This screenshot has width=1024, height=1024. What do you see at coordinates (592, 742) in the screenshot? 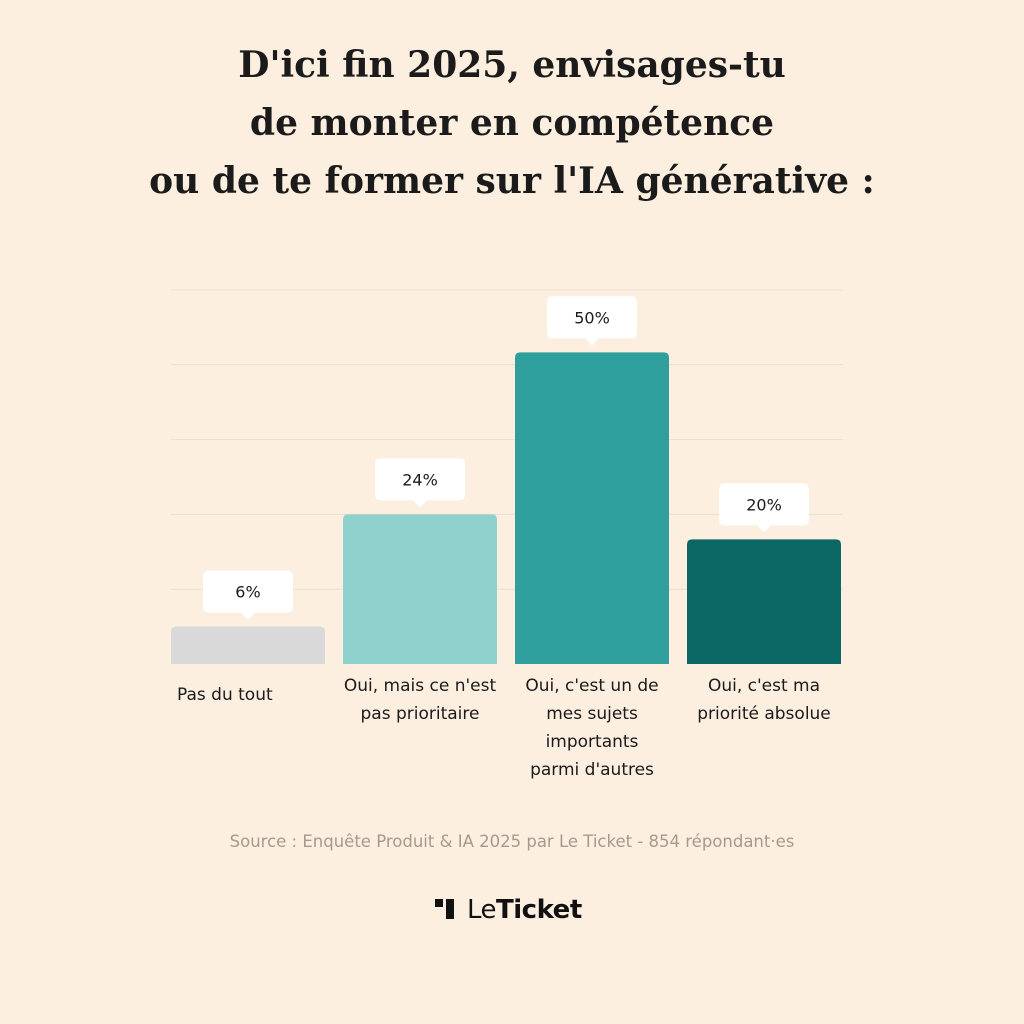
I see `category-label-line: importants` at bounding box center [592, 742].